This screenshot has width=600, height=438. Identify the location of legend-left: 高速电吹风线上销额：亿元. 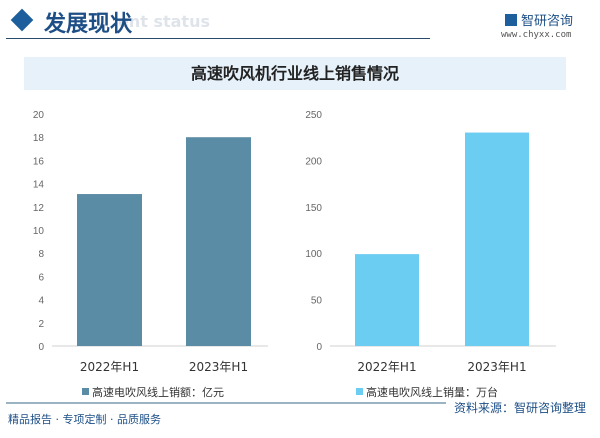
(153, 392).